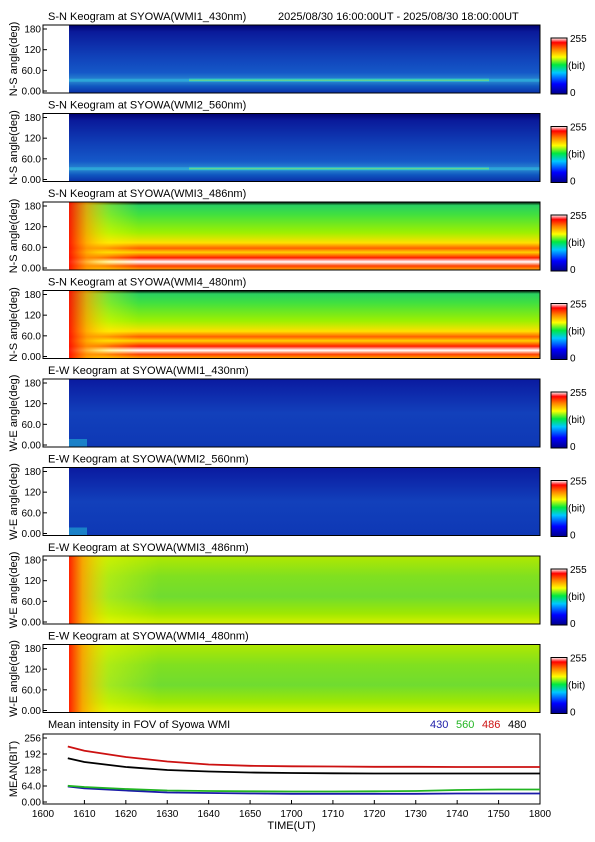 The width and height of the screenshot is (595, 842). I want to click on legend-entry-480: 480, so click(517, 725).